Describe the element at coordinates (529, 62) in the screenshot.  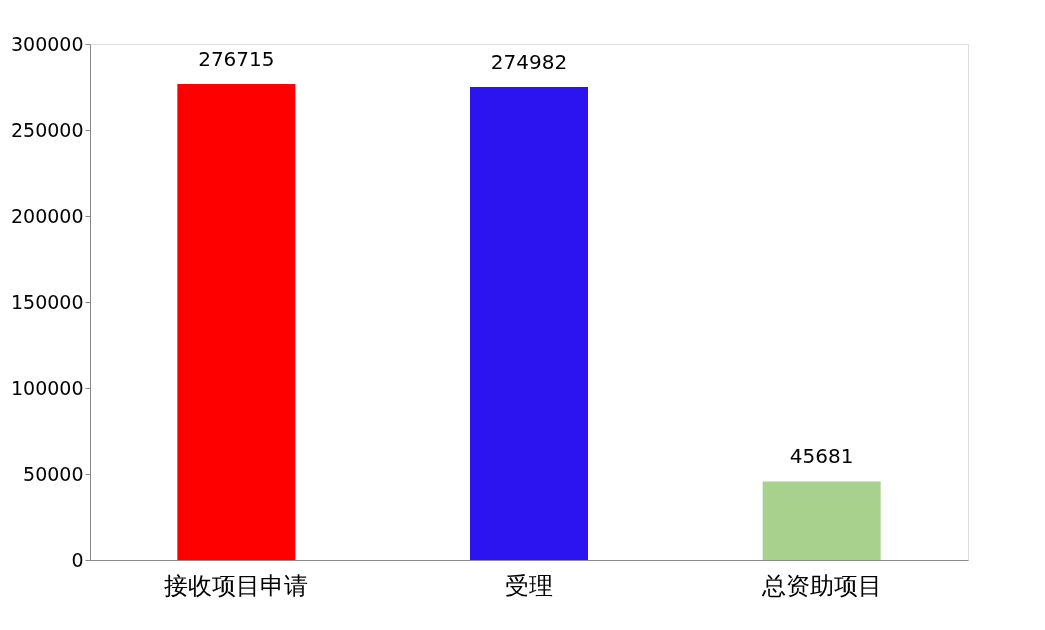
I see `data-label: 274982` at that location.